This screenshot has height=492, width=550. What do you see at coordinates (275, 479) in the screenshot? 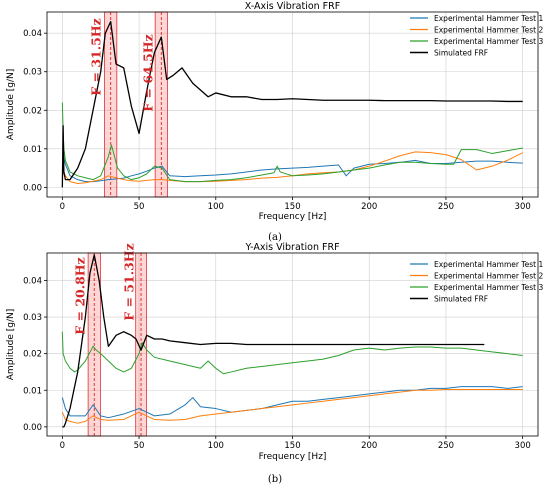
I see `figure-caption: (b)` at bounding box center [275, 479].